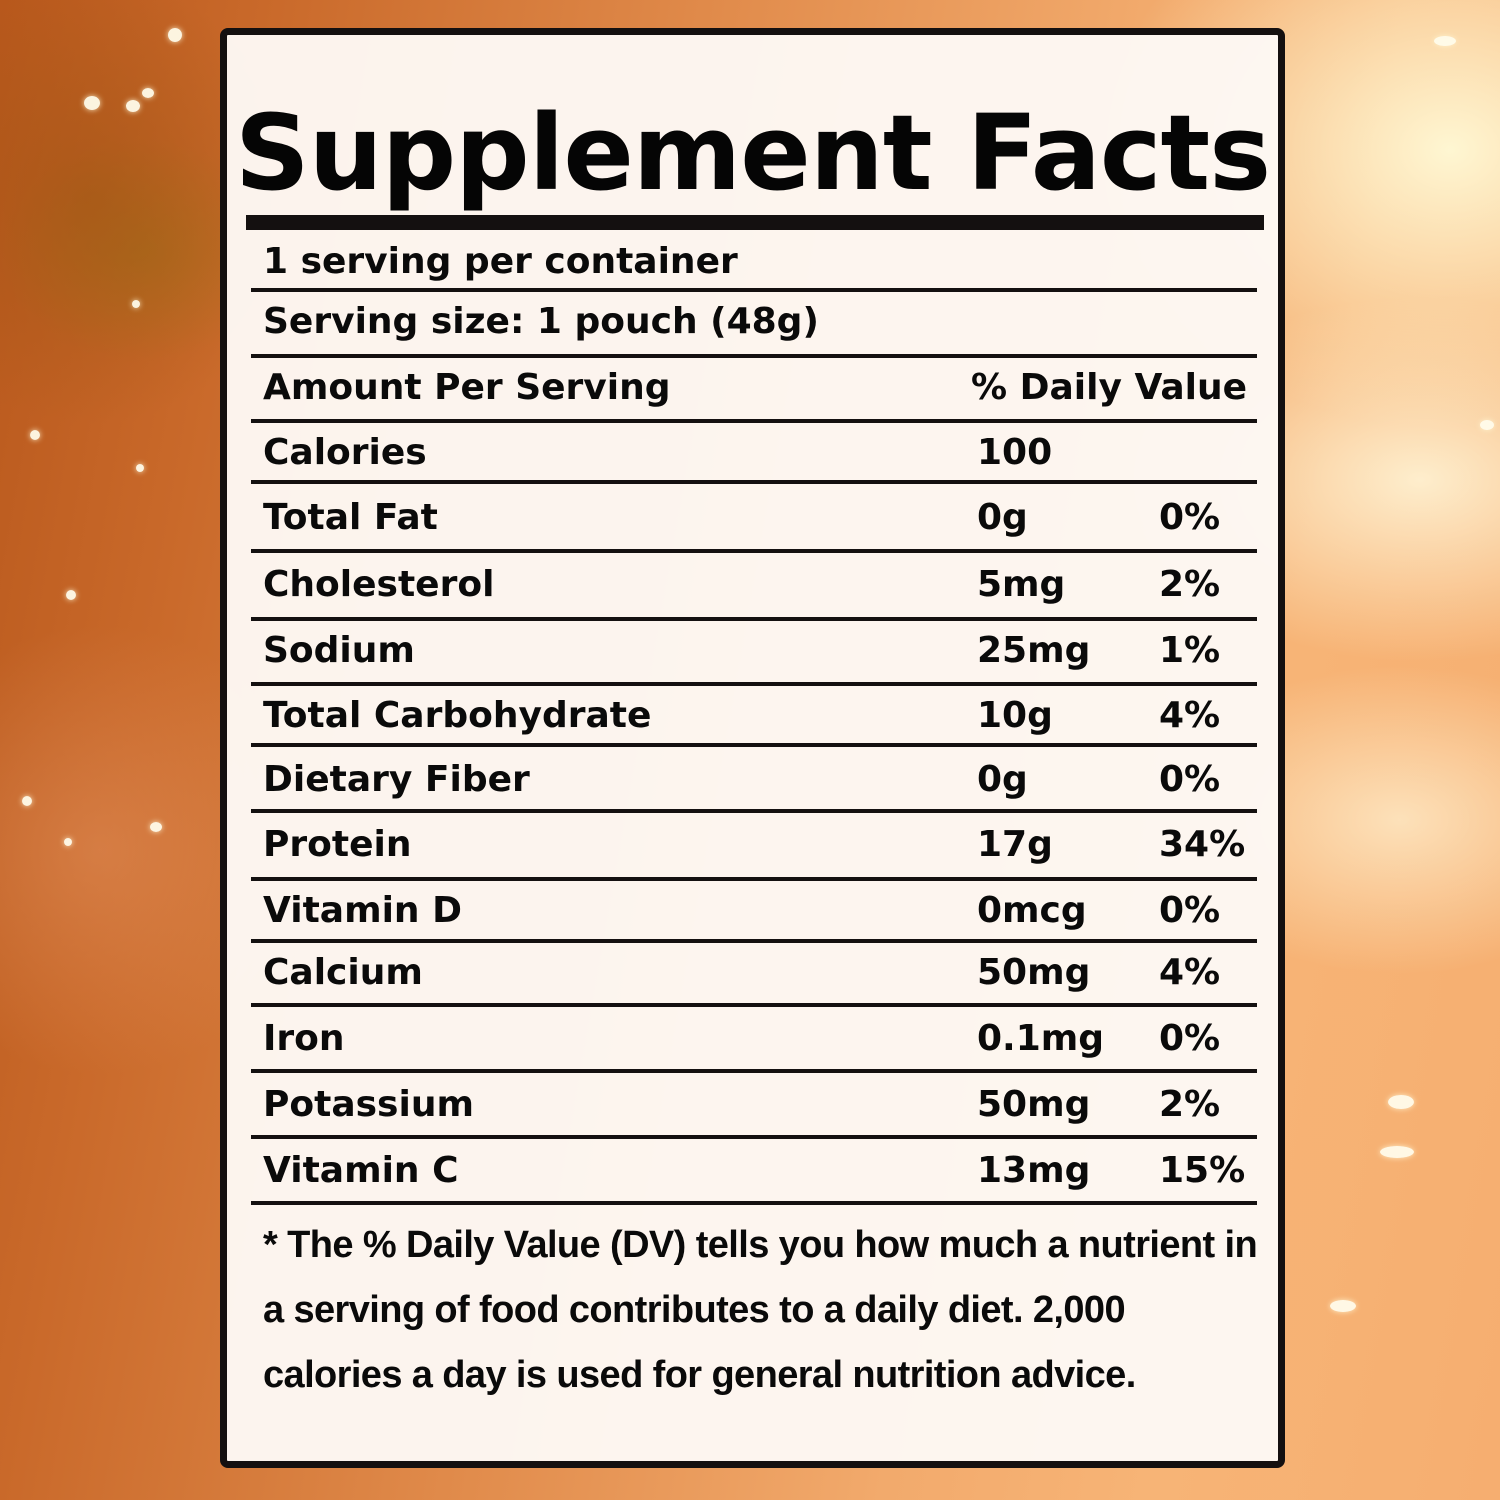  Describe the element at coordinates (361, 1170) in the screenshot. I see `nutrient-name: Vitamin C` at that location.